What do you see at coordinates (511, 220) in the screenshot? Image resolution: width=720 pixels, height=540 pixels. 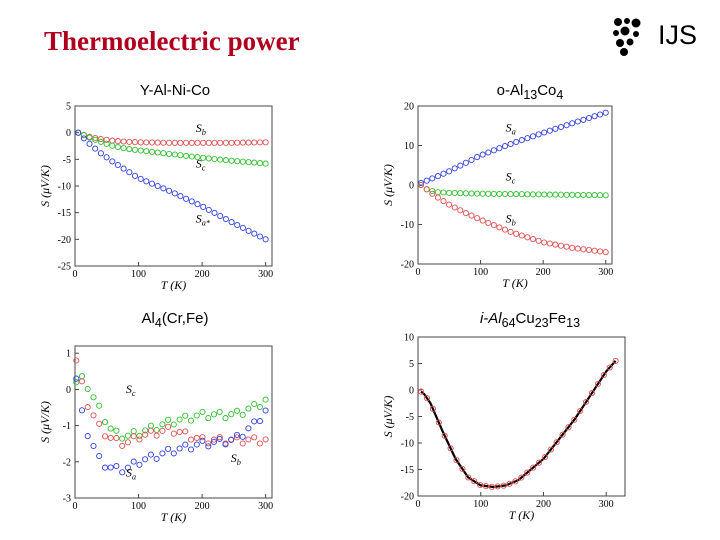 I see `series-annotation-b: Sb` at bounding box center [511, 220].